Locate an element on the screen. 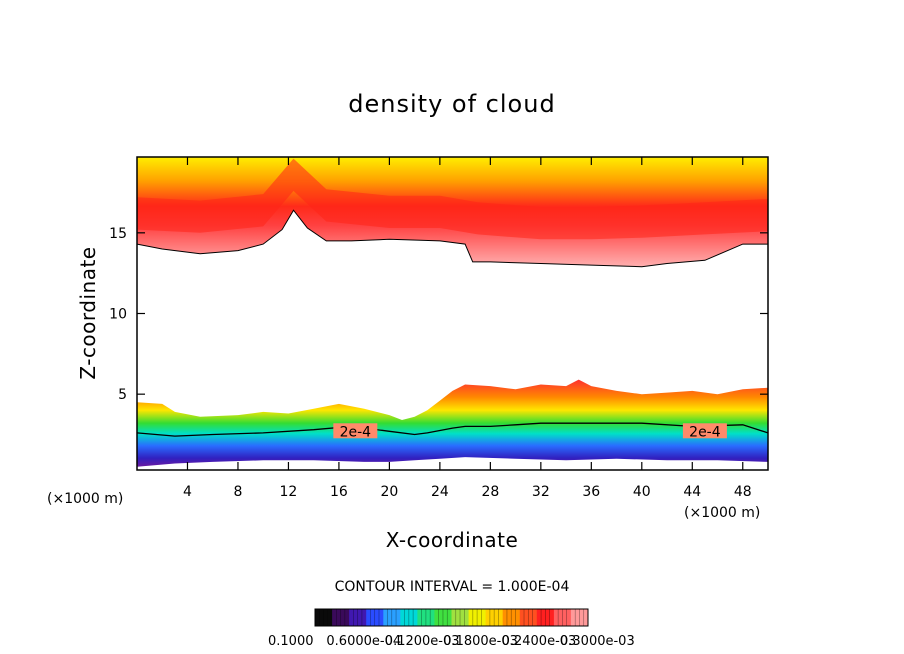 The image size is (904, 654). x-tick-label: 24 is located at coordinates (440, 492).